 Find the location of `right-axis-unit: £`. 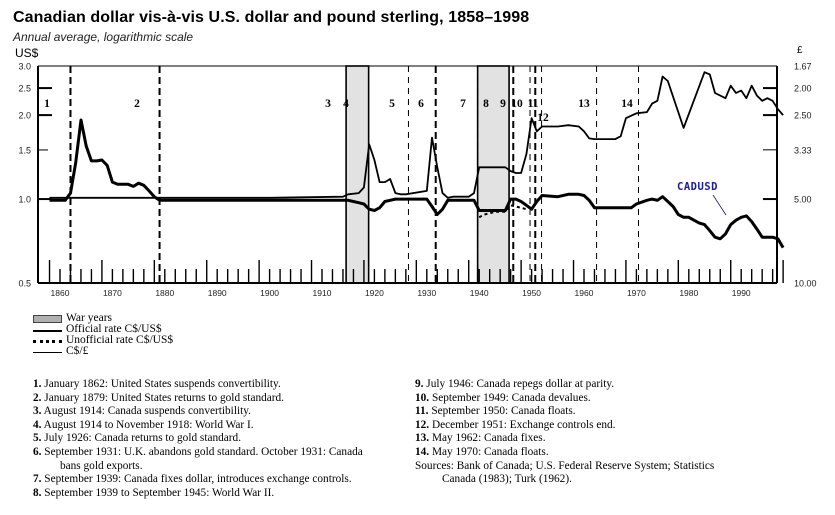

right-axis-unit: £ is located at coordinates (800, 50).